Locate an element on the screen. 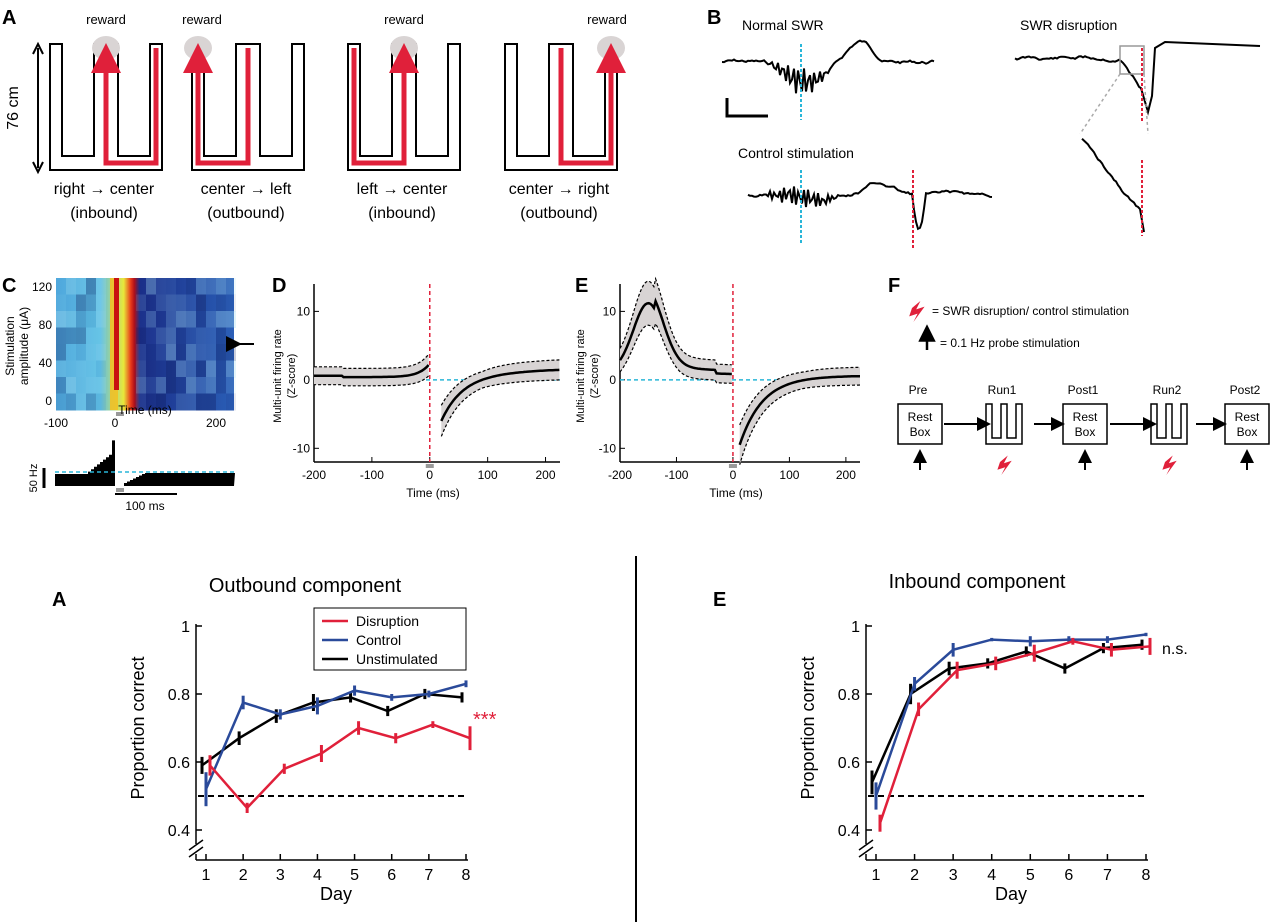 This screenshot has width=1280, height=922. histogram-bars is located at coordinates (145, 463).